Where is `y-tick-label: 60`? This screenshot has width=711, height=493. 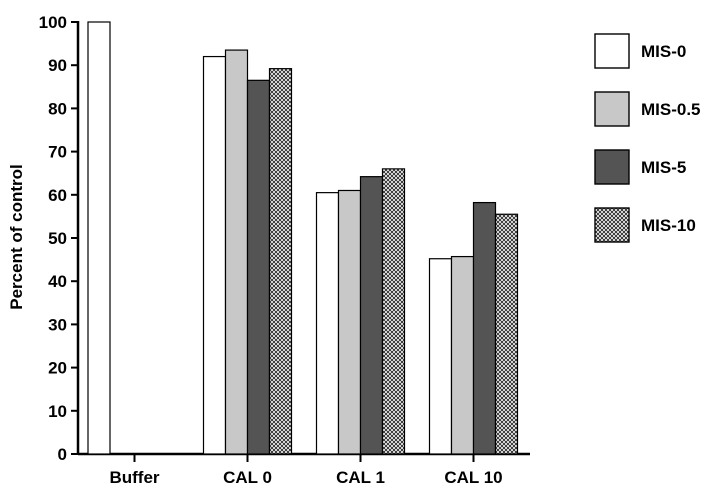 y-tick-label: 60 is located at coordinates (57, 195).